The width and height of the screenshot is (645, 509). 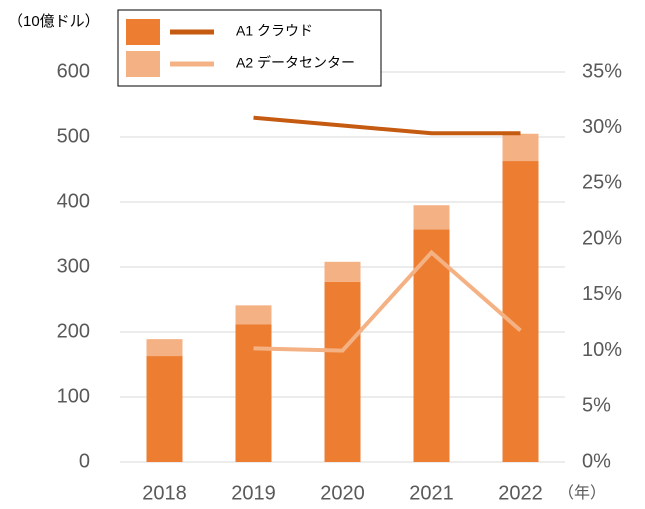 I want to click on x-tick-label: 2020, so click(x=342, y=493).